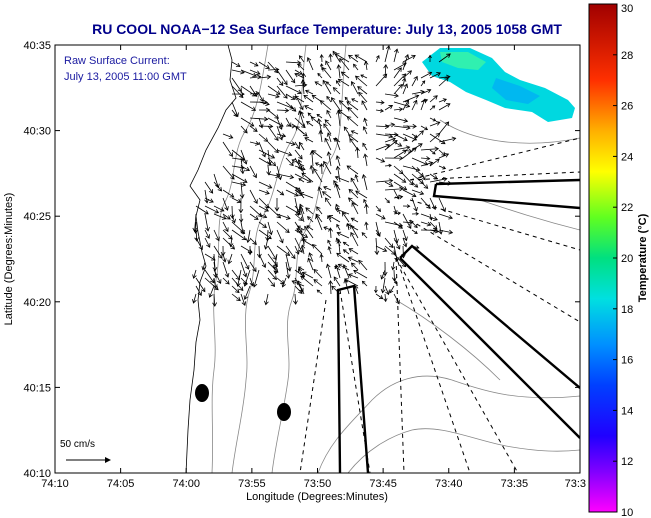  Describe the element at coordinates (627, 9) in the screenshot. I see `colorbar-tick-label: 30` at that location.